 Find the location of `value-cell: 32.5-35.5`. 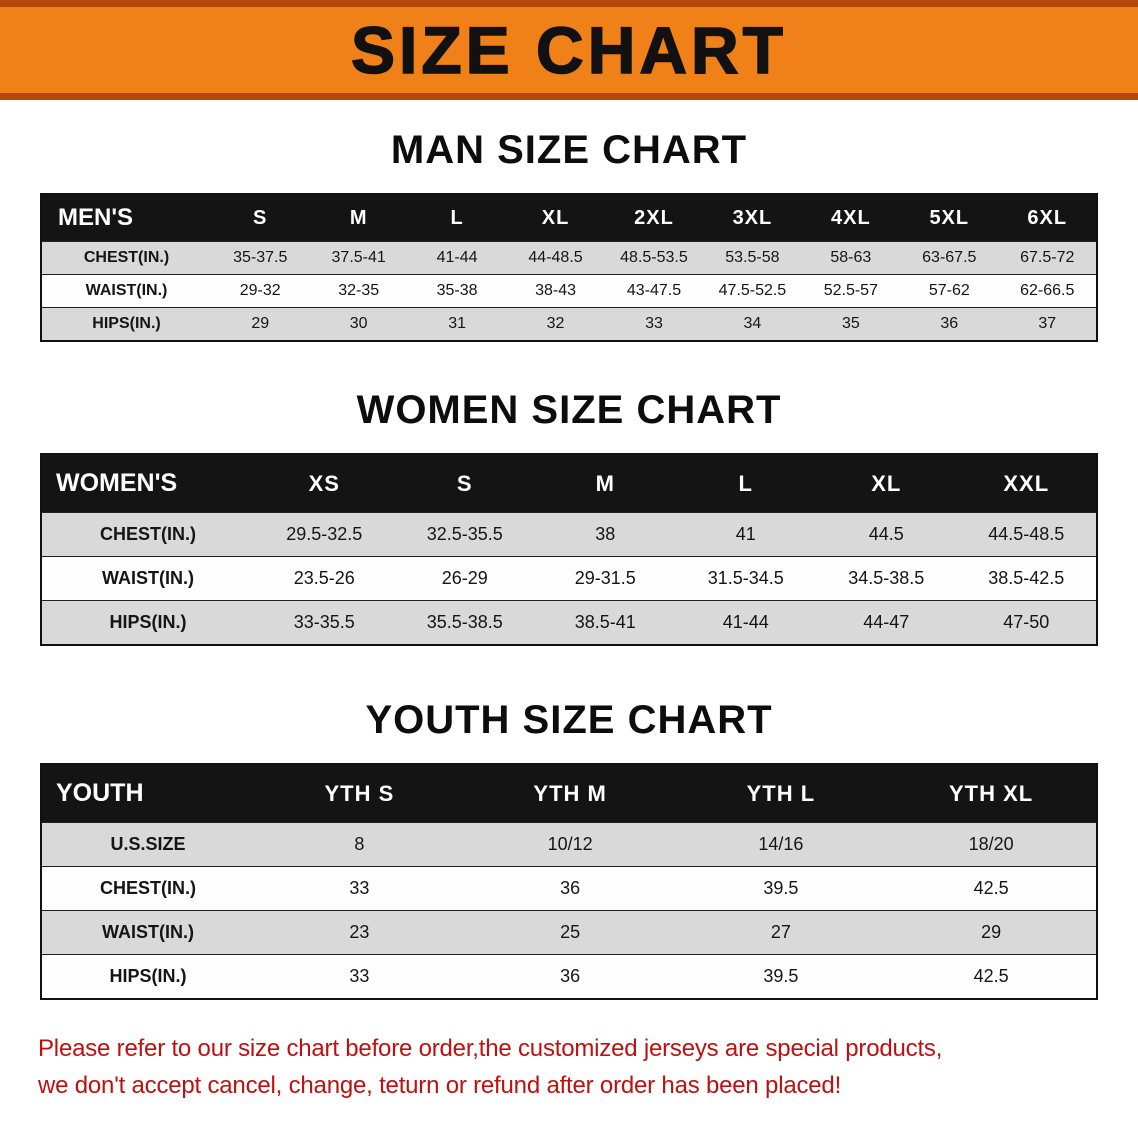

value-cell: 32.5-35.5 is located at coordinates (464, 534).